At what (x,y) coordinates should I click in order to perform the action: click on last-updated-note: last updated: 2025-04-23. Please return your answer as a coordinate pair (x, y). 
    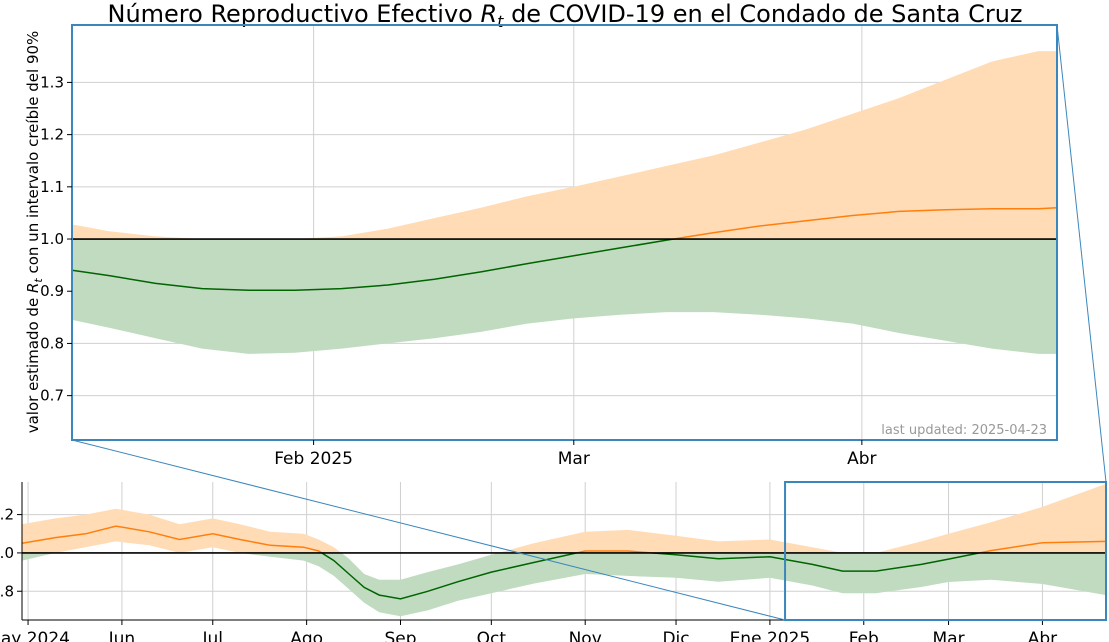
    Looking at the image, I should click on (964, 430).